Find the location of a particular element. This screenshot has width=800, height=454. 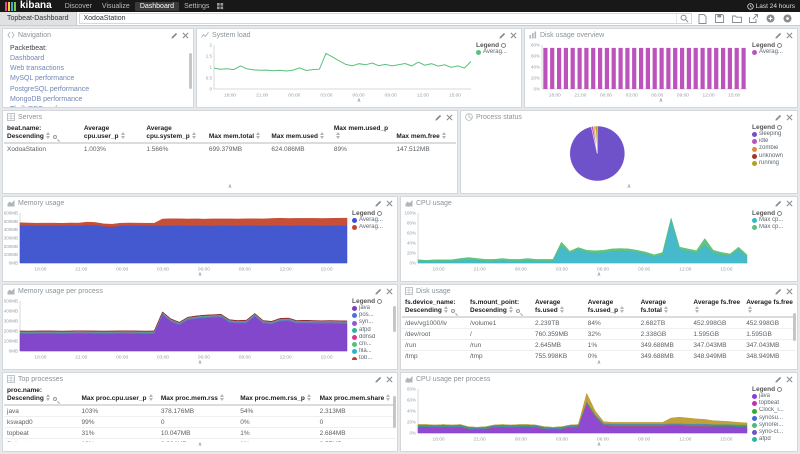

legend-item: running is located at coordinates (773, 163).